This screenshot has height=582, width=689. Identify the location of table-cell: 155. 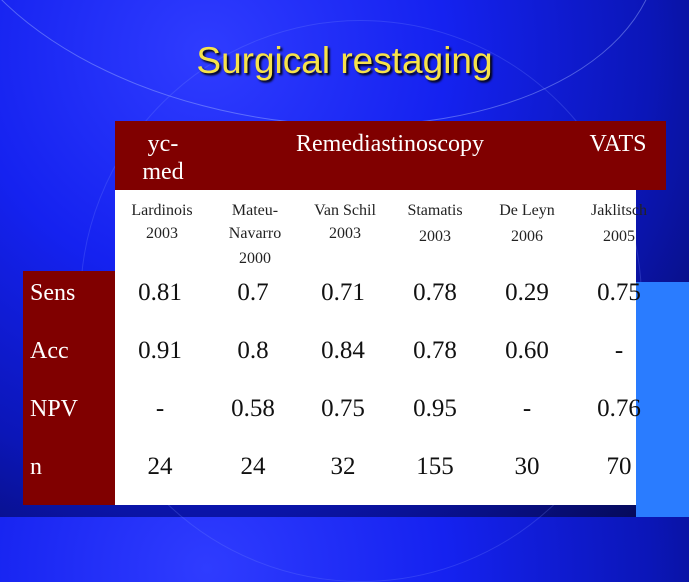
(435, 466).